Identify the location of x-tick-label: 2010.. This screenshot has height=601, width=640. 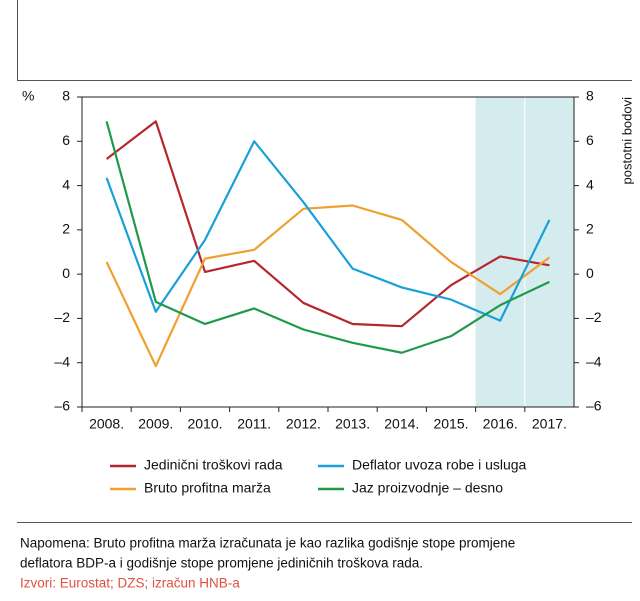
(204, 424).